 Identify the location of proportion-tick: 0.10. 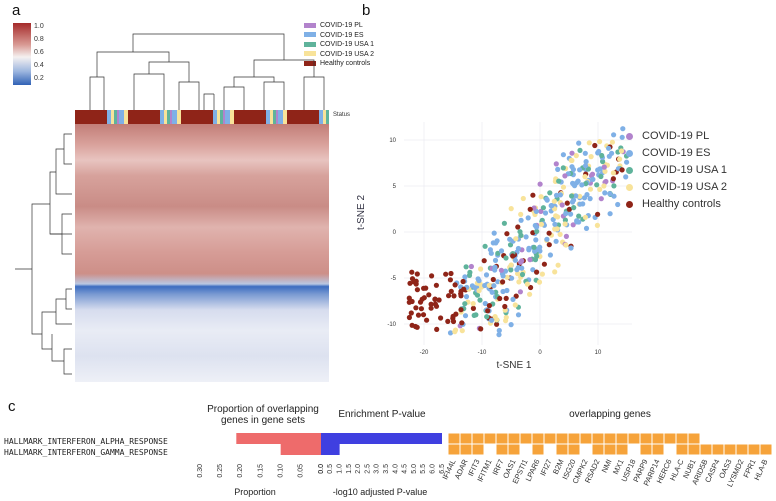
(281, 471).